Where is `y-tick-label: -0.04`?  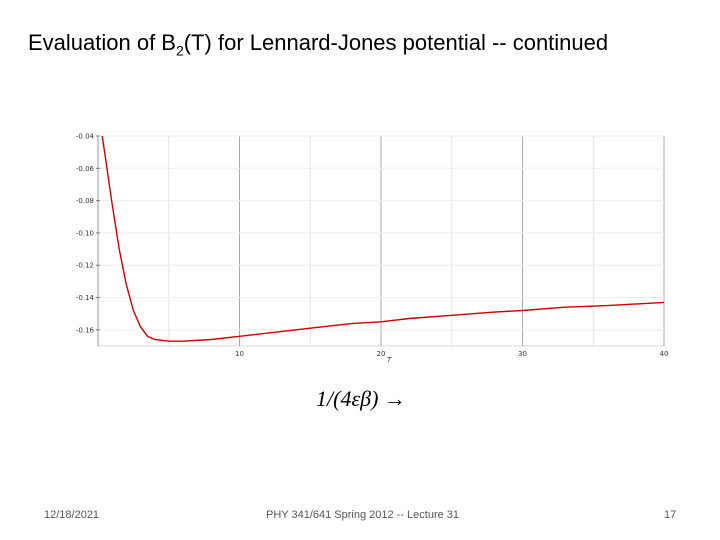
y-tick-label: -0.04 is located at coordinates (85, 137).